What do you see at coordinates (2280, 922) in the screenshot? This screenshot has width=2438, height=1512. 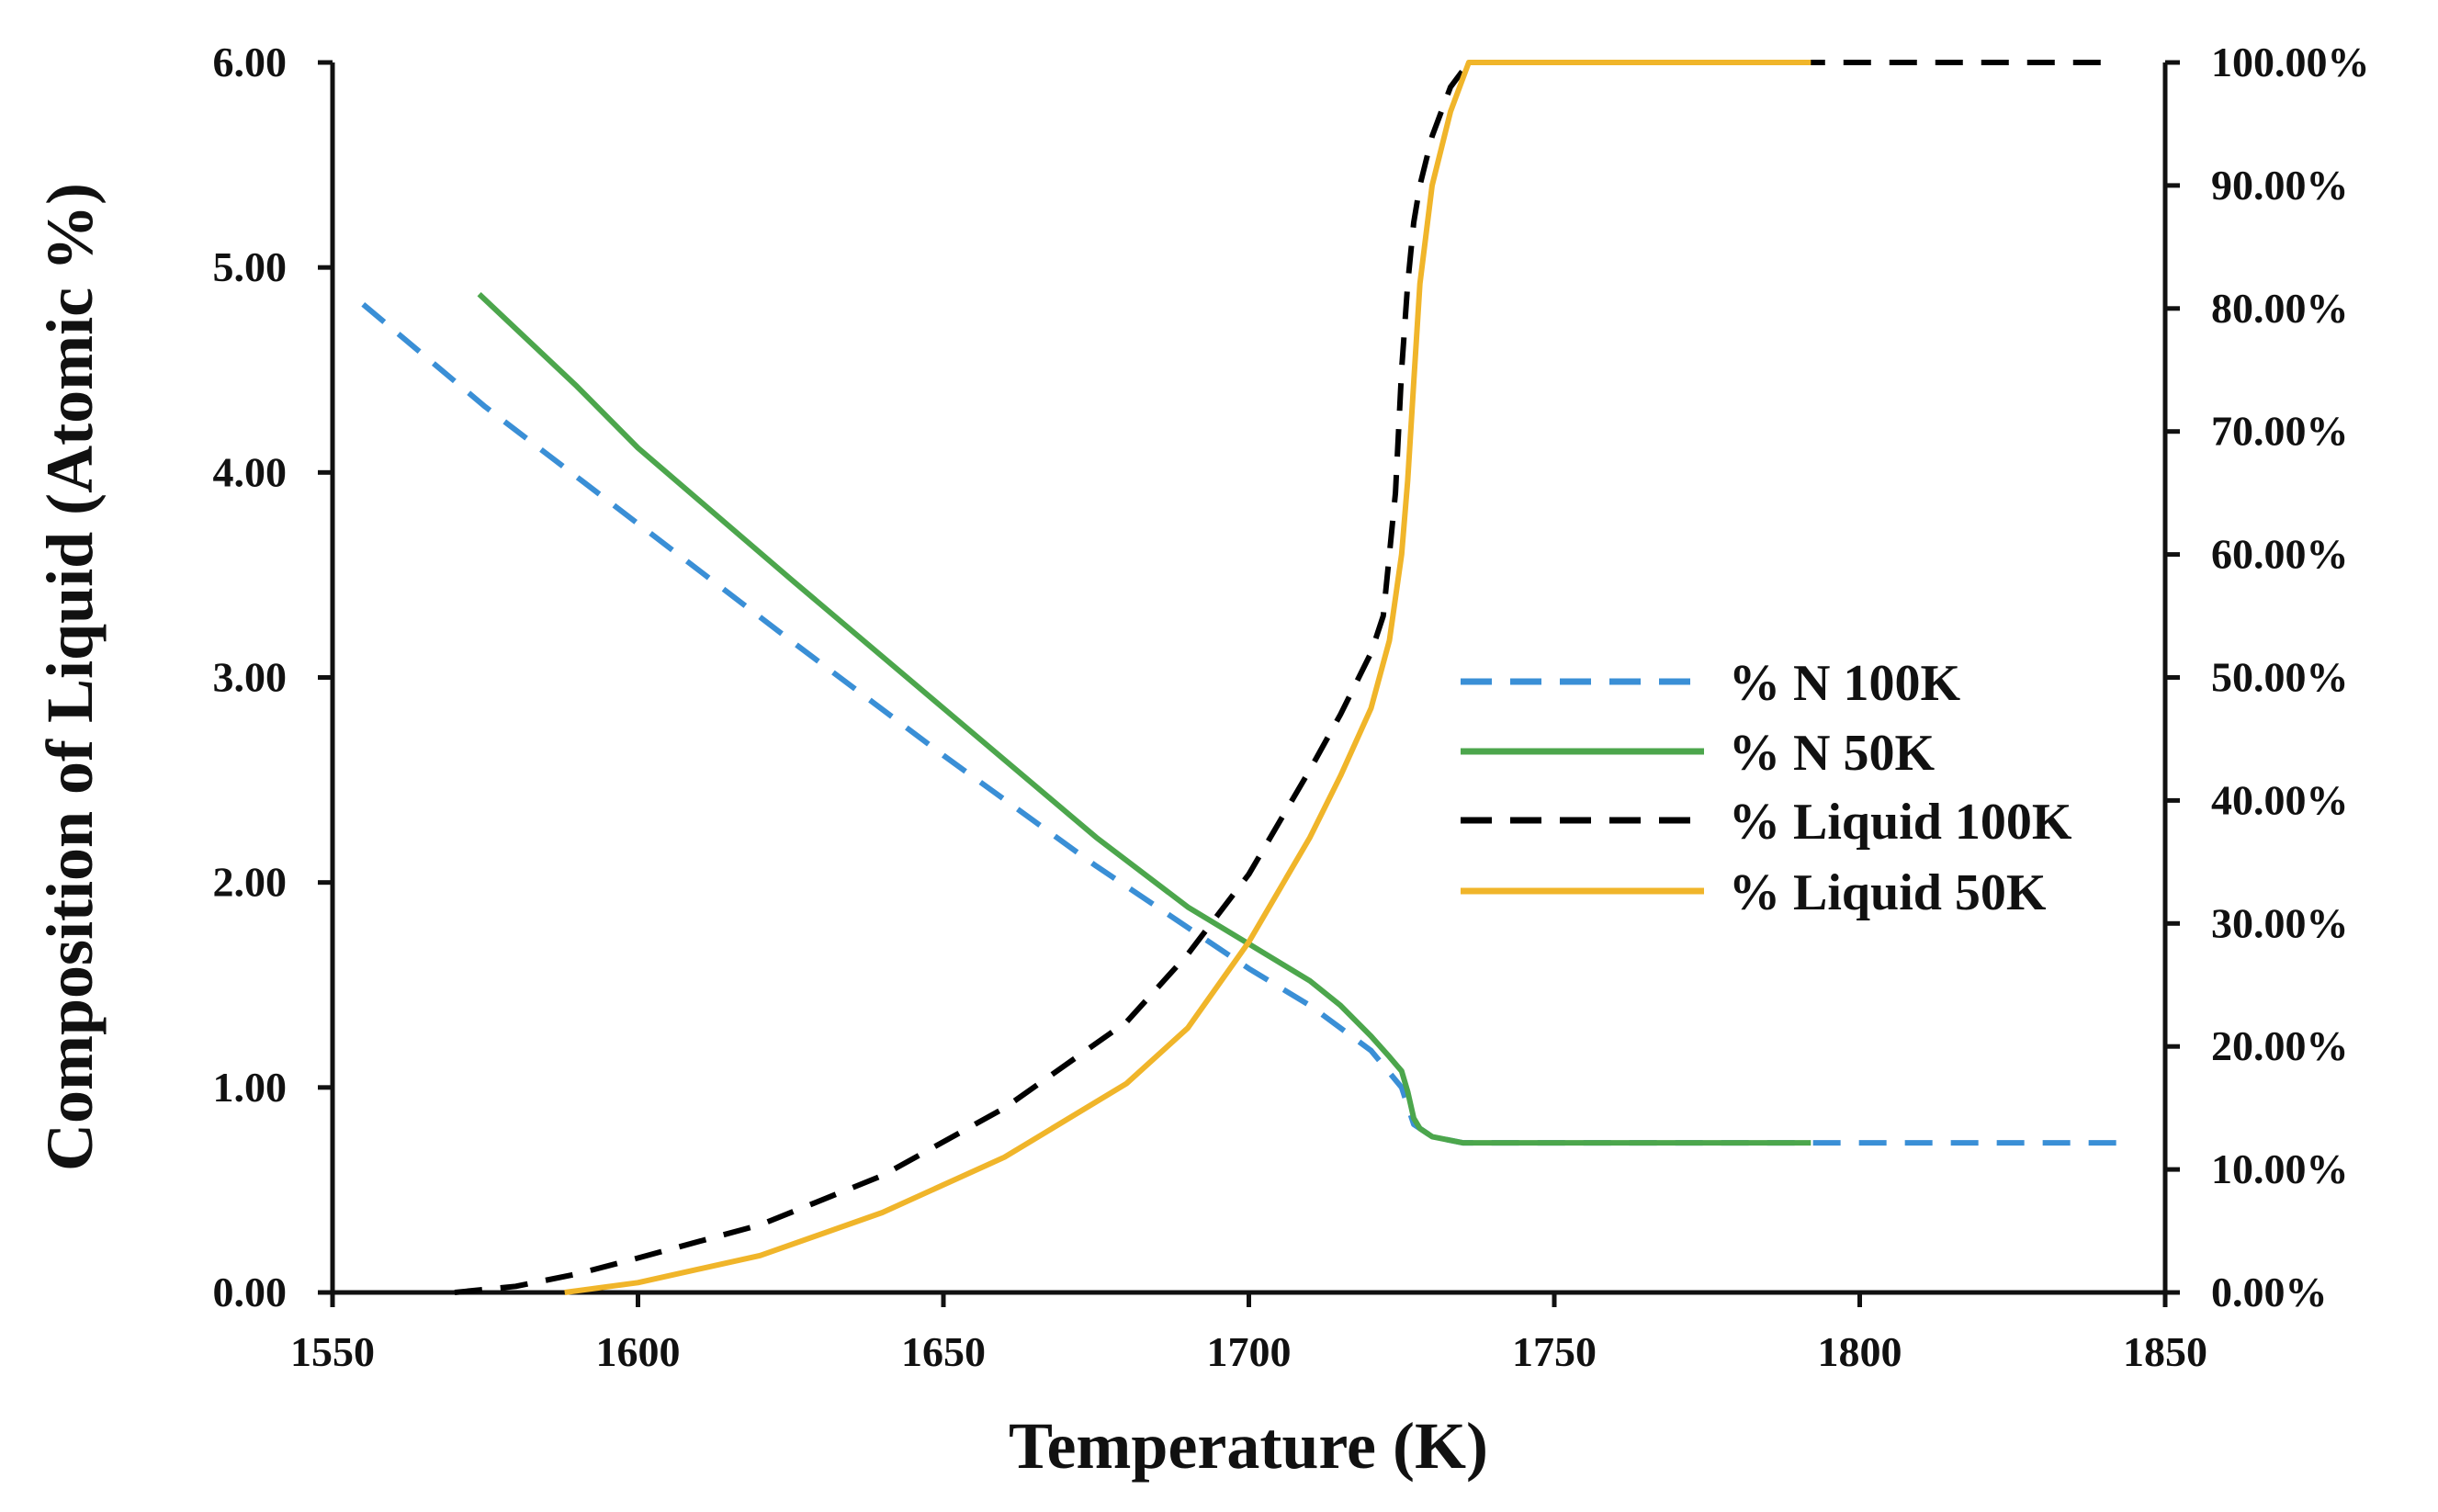 I see `y2-tick-label: 30.00%` at bounding box center [2280, 922].